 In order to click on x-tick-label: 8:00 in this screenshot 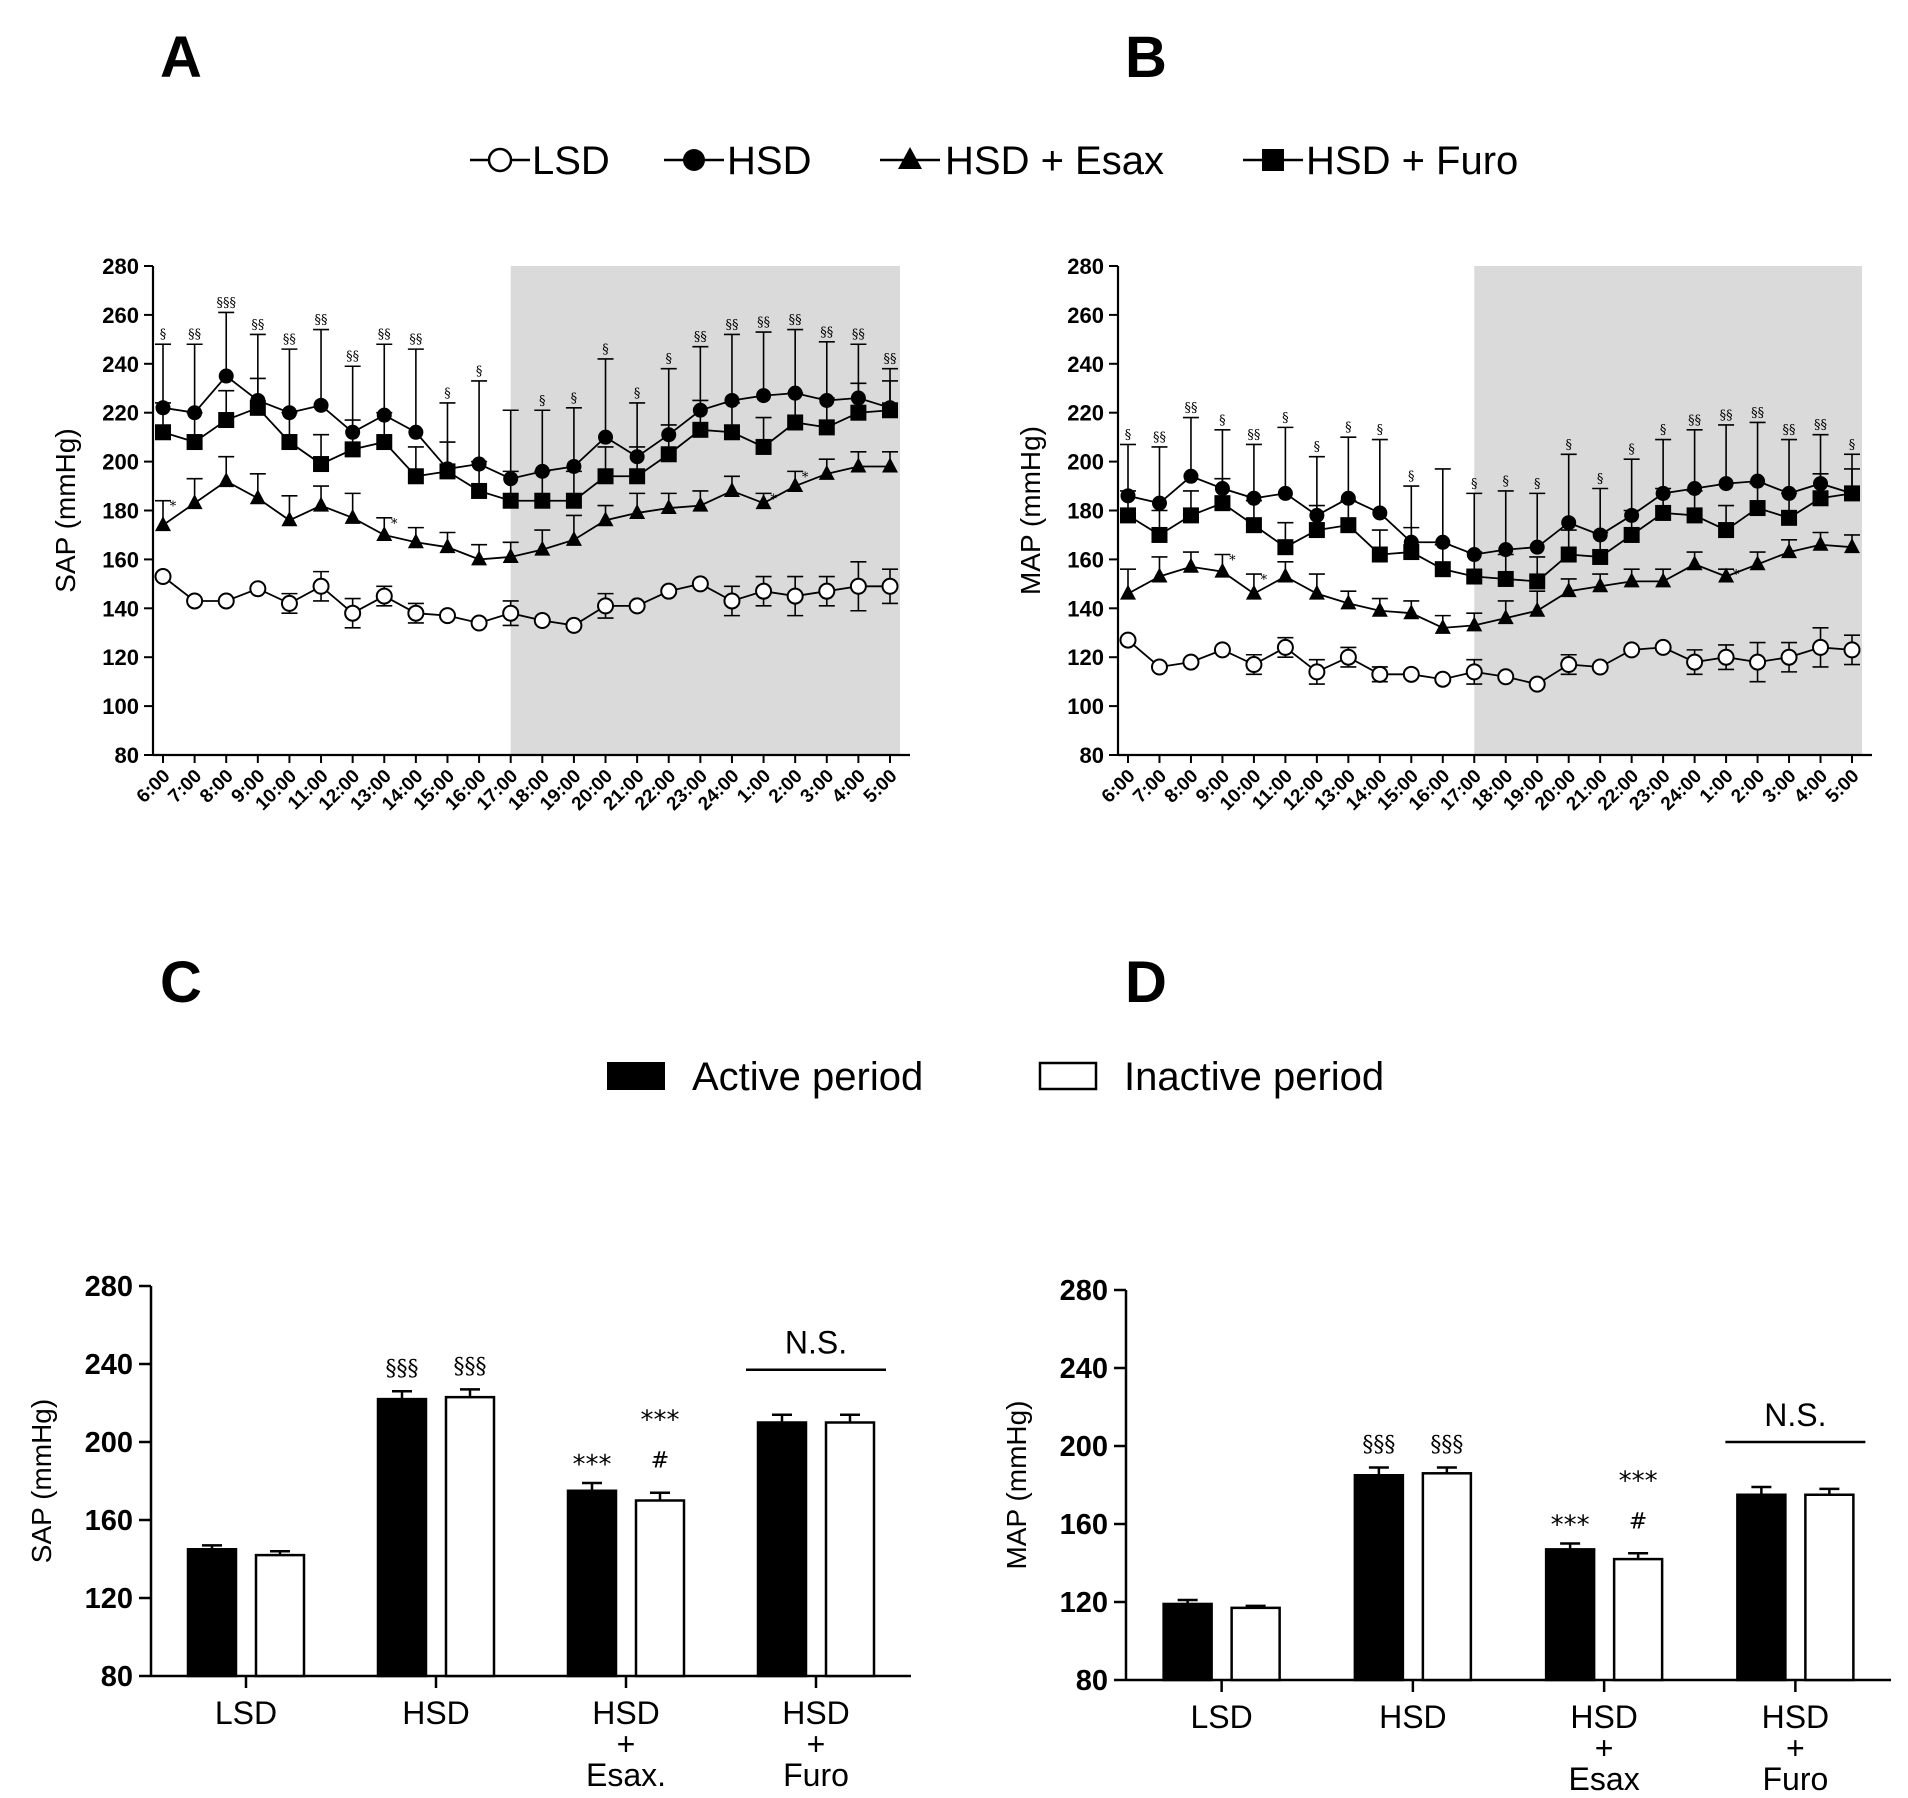, I will do `click(1182, 787)`.